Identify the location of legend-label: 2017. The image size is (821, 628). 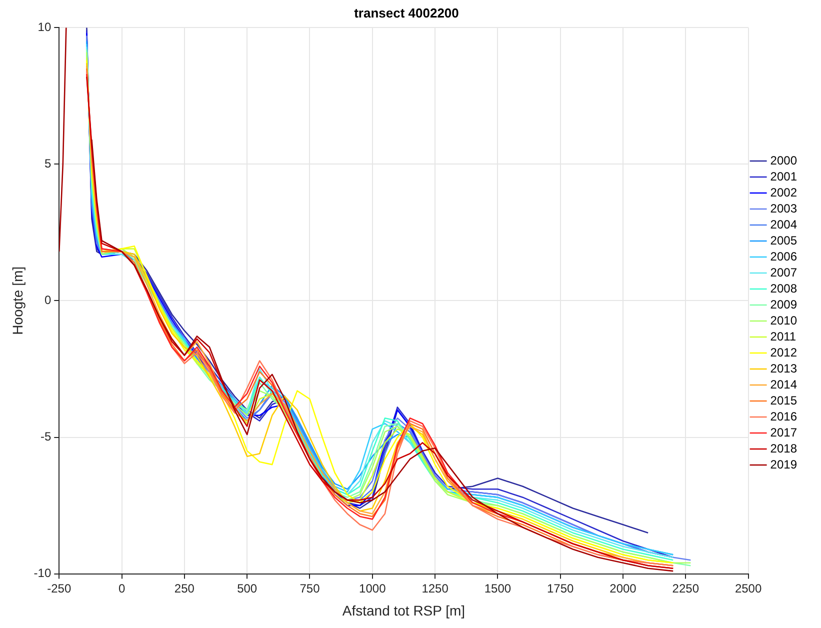
(784, 432).